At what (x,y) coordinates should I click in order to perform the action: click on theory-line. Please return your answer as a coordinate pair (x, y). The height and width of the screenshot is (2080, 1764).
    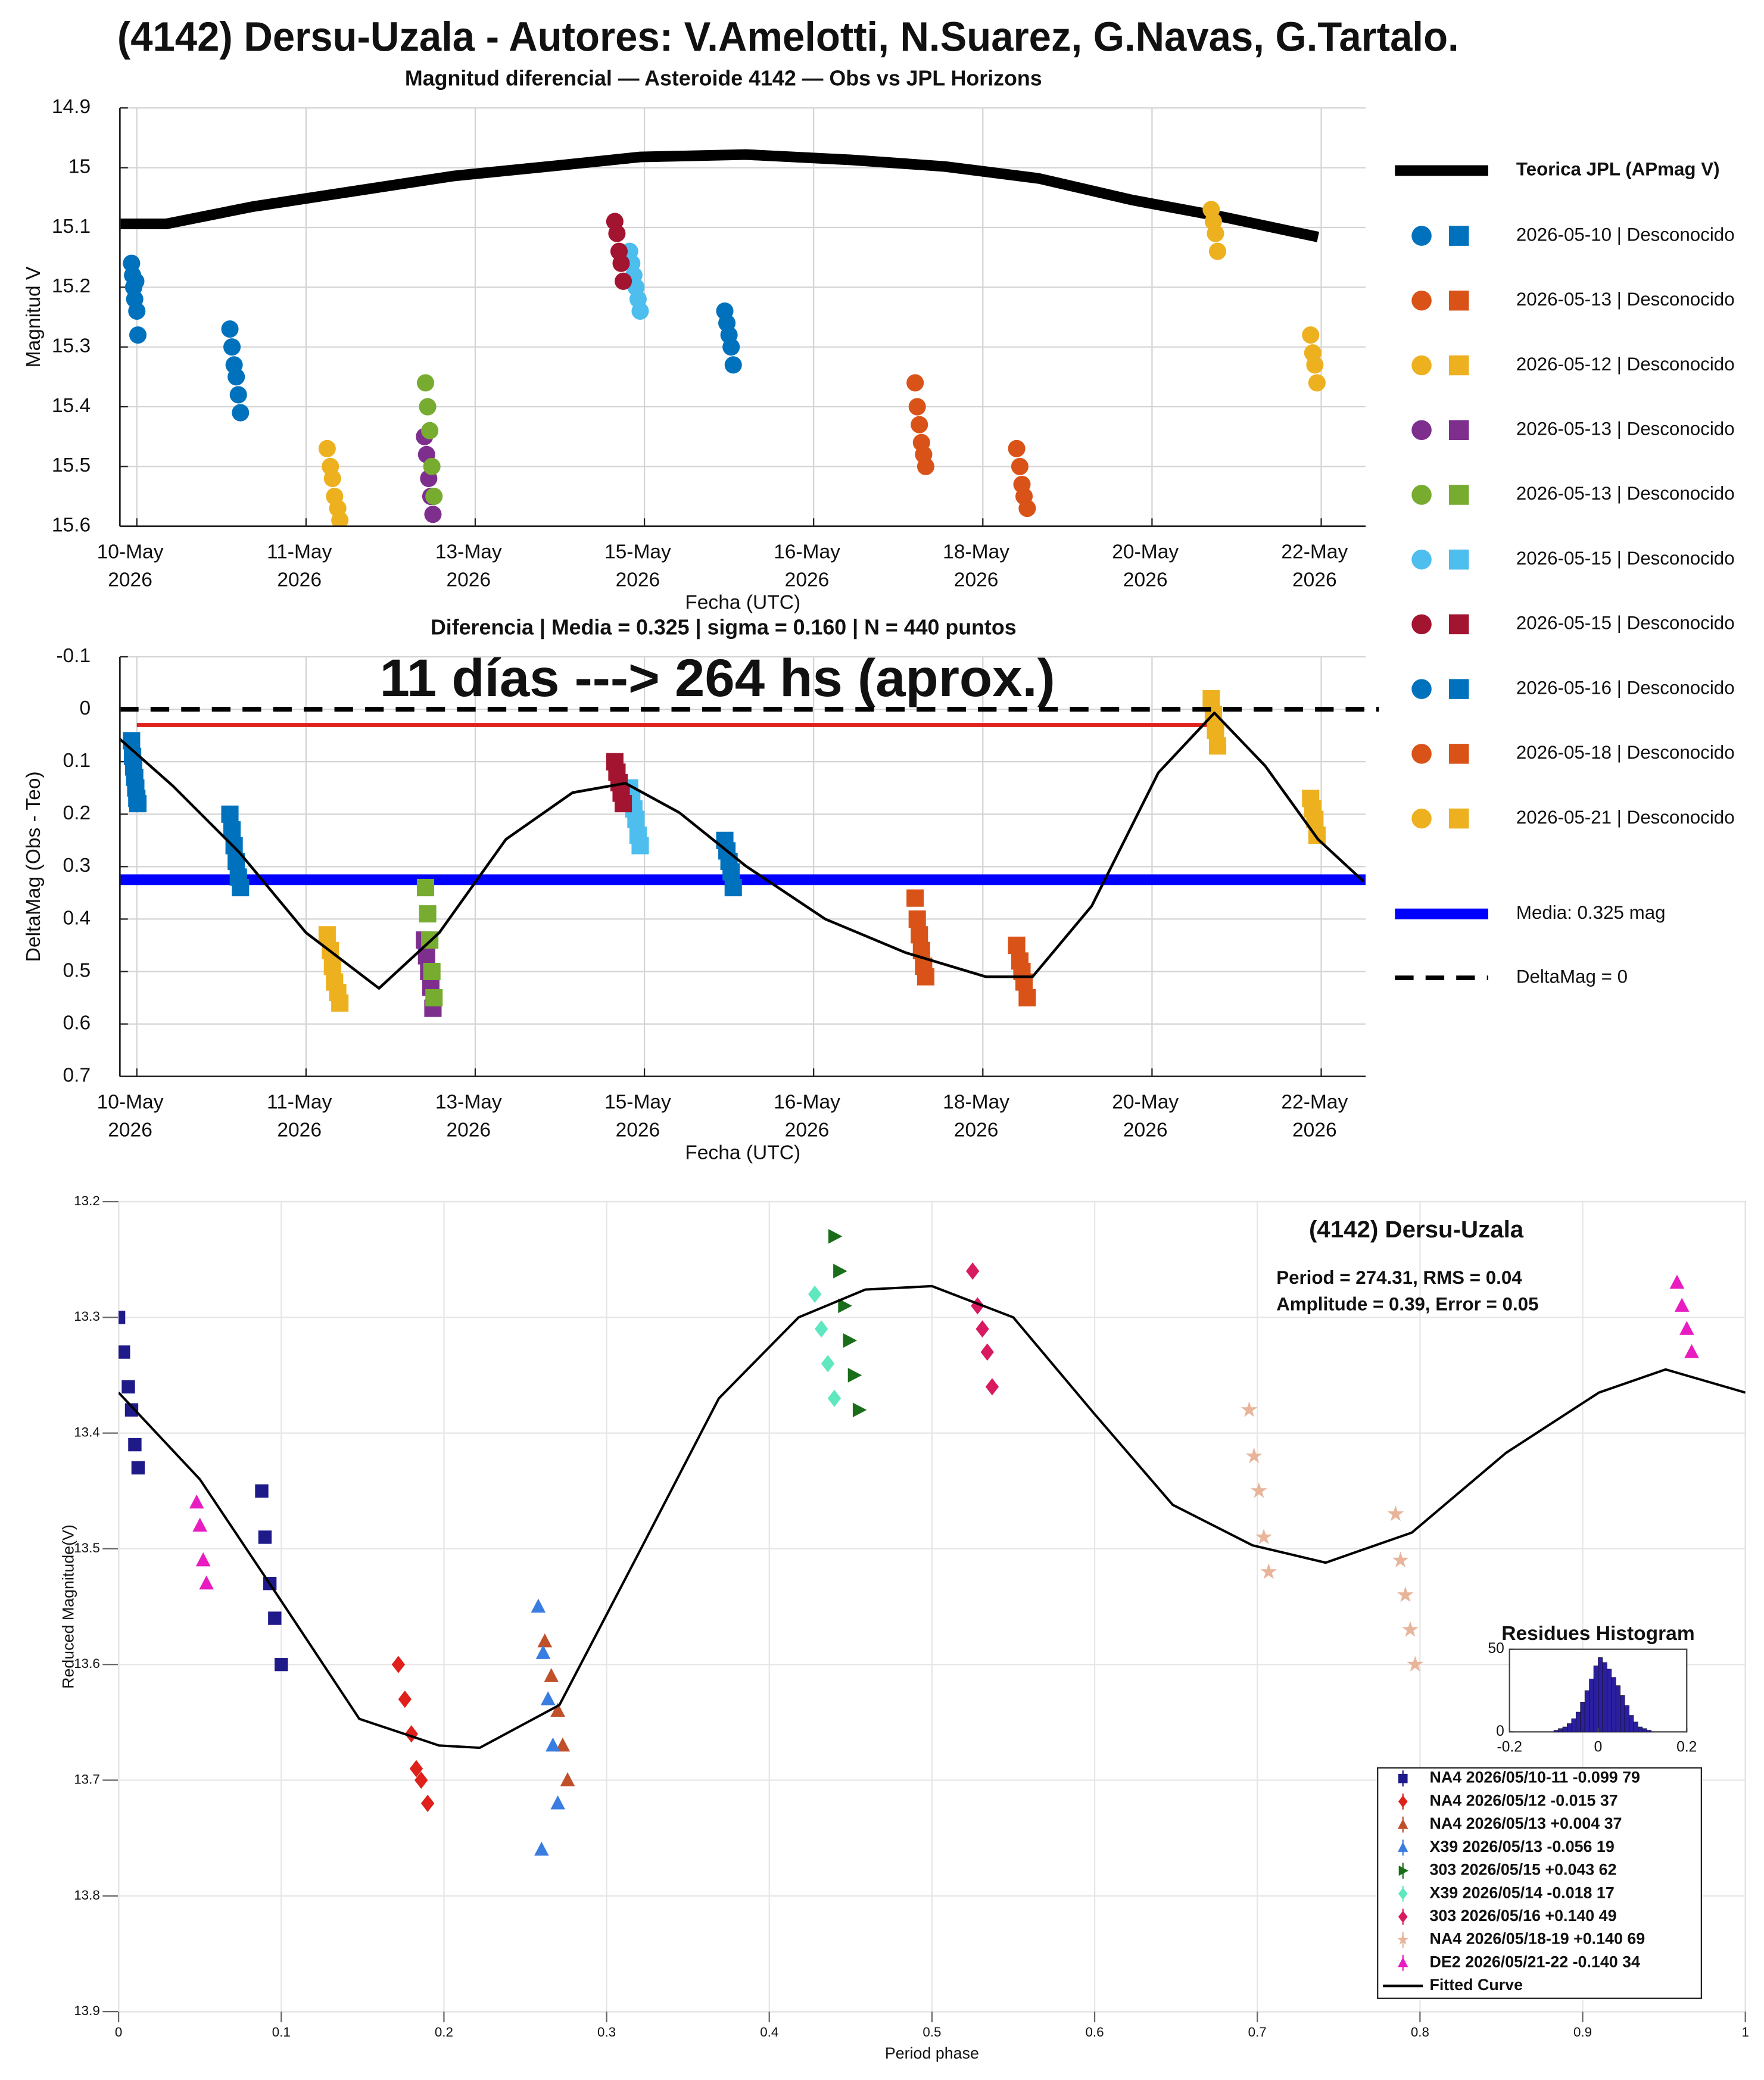
    Looking at the image, I should click on (720, 195).